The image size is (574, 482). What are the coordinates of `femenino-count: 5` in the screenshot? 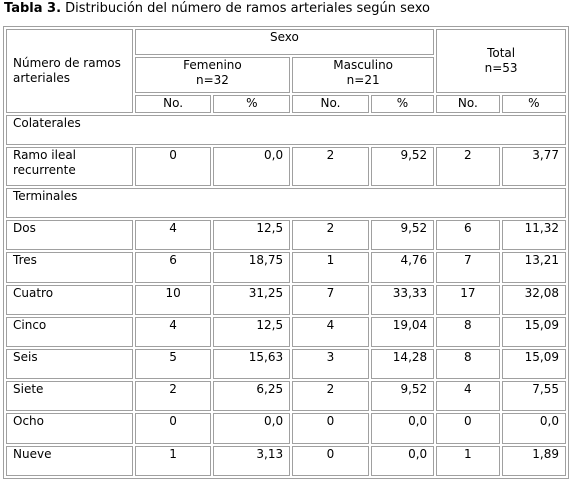 It's located at (173, 364).